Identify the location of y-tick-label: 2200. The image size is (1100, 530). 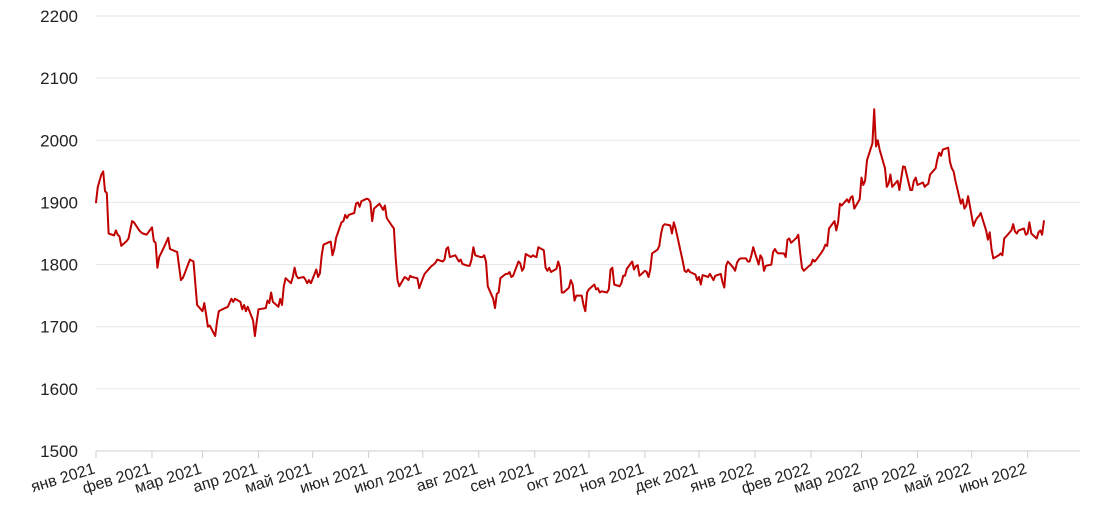
(59, 16).